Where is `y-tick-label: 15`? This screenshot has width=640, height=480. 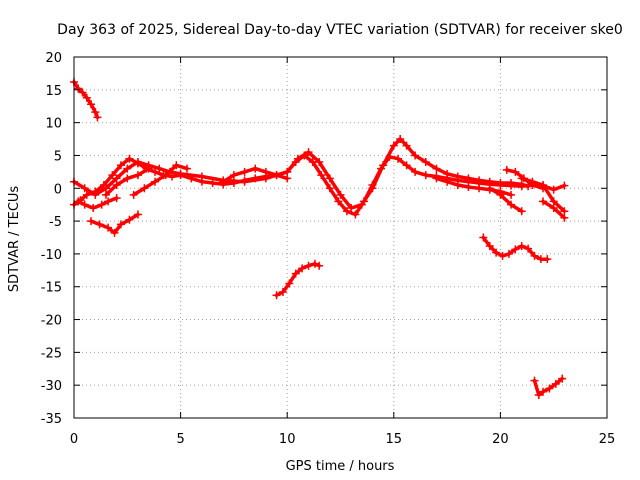
y-tick-label: 15 is located at coordinates (53, 91).